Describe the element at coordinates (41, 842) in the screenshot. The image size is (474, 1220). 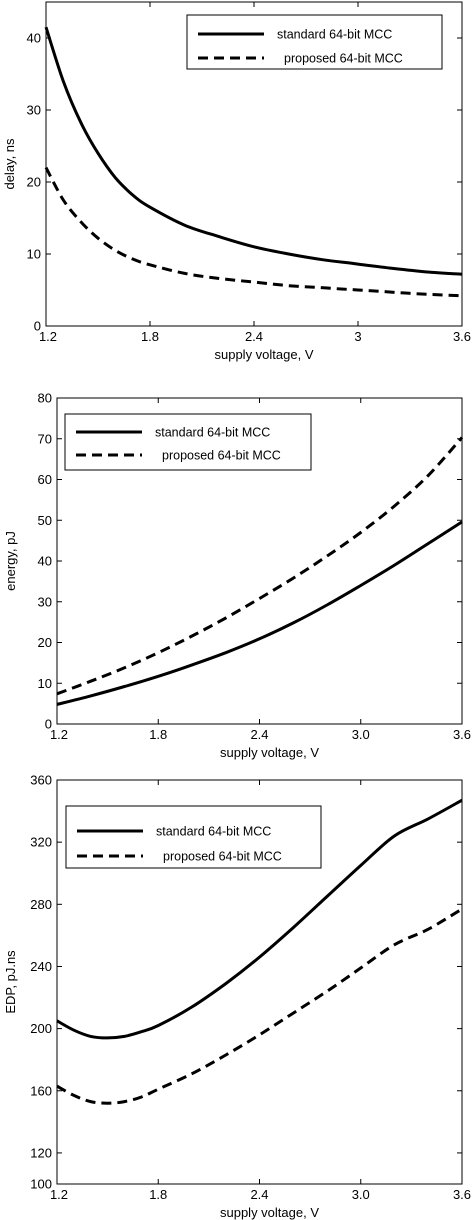
I see `y-tick-label: 320` at that location.